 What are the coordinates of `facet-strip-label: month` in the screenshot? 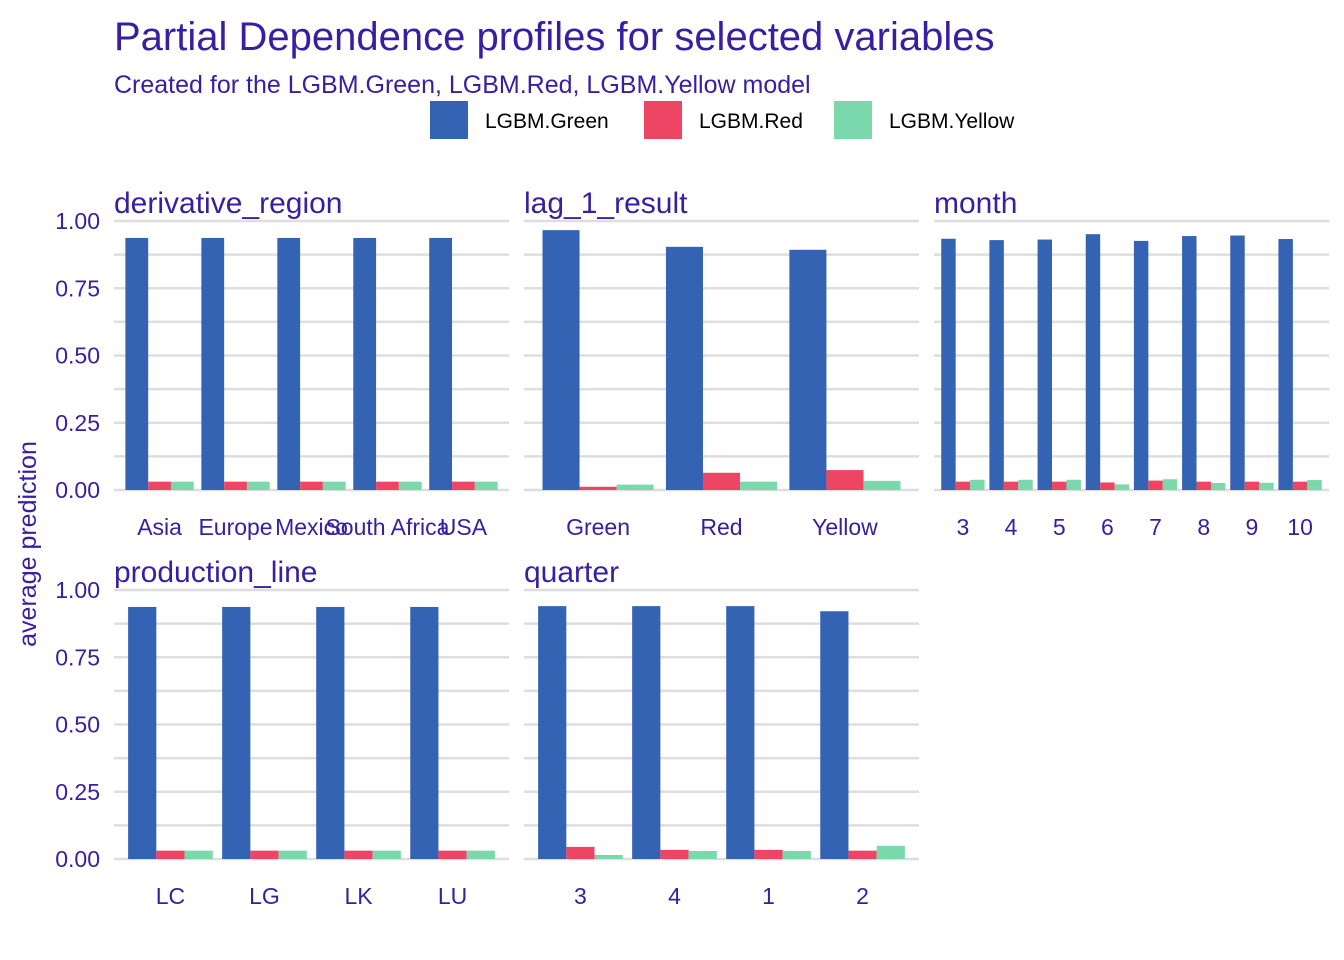 It's located at (975, 203).